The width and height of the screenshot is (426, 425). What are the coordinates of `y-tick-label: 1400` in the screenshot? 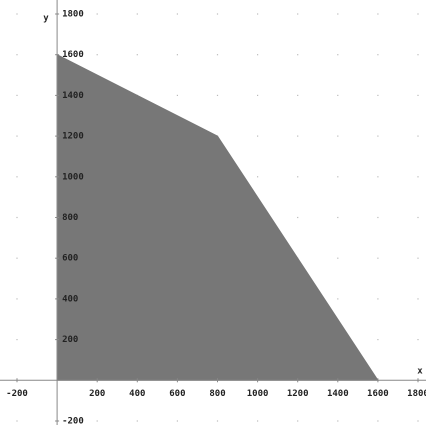 It's located at (73, 96).